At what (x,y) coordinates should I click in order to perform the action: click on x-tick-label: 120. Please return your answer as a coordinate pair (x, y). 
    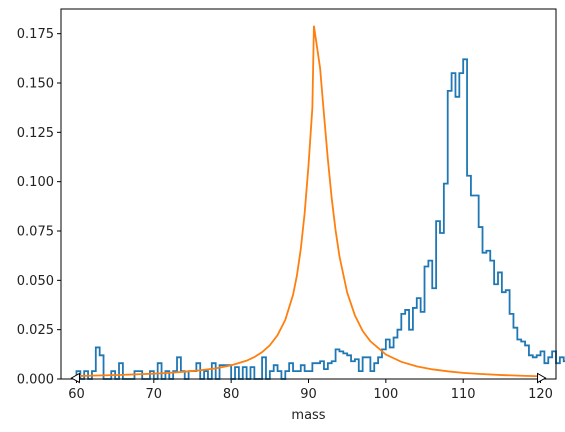
    Looking at the image, I should click on (540, 394).